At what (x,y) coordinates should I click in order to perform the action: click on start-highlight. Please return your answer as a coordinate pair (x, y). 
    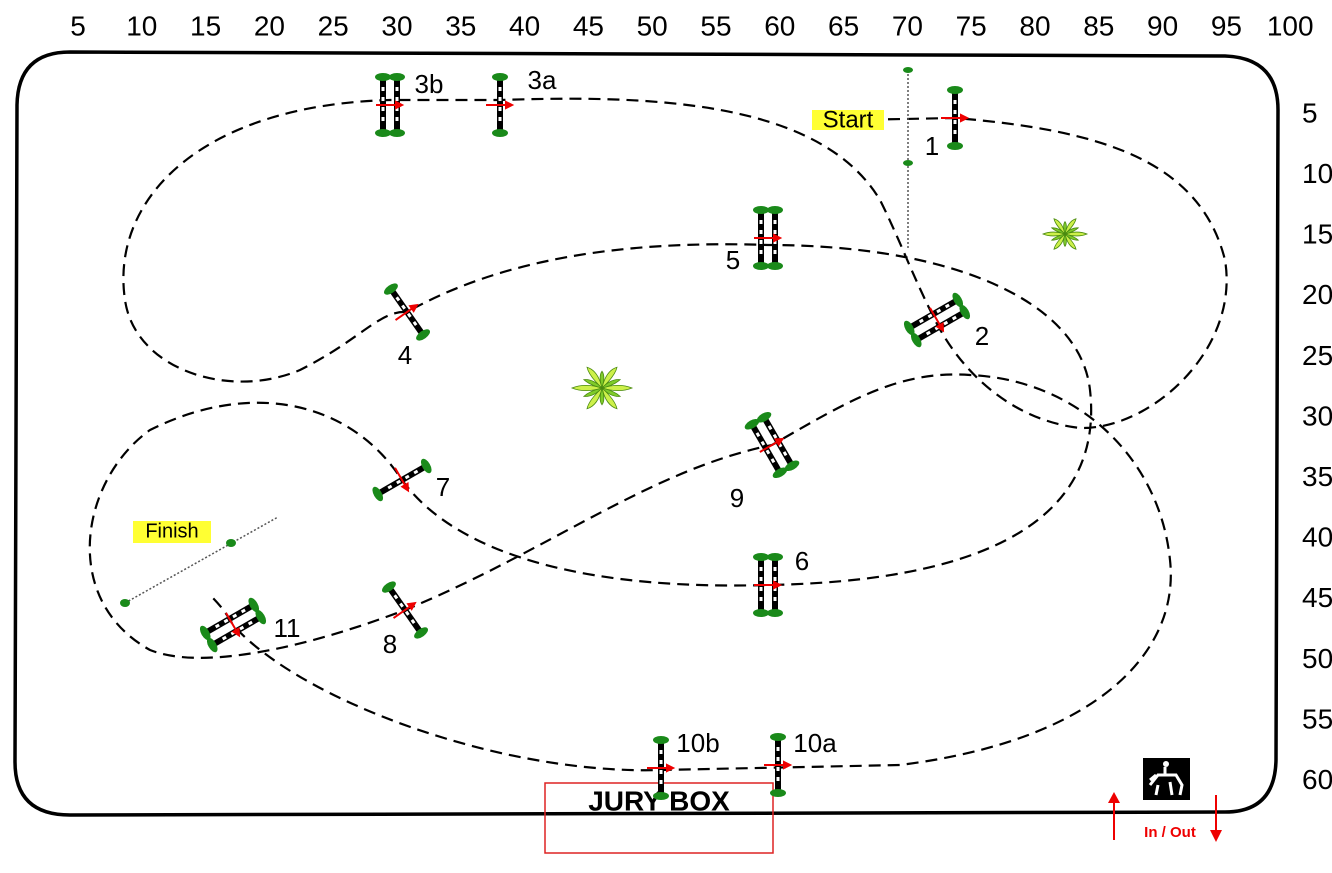
    Looking at the image, I should click on (848, 120).